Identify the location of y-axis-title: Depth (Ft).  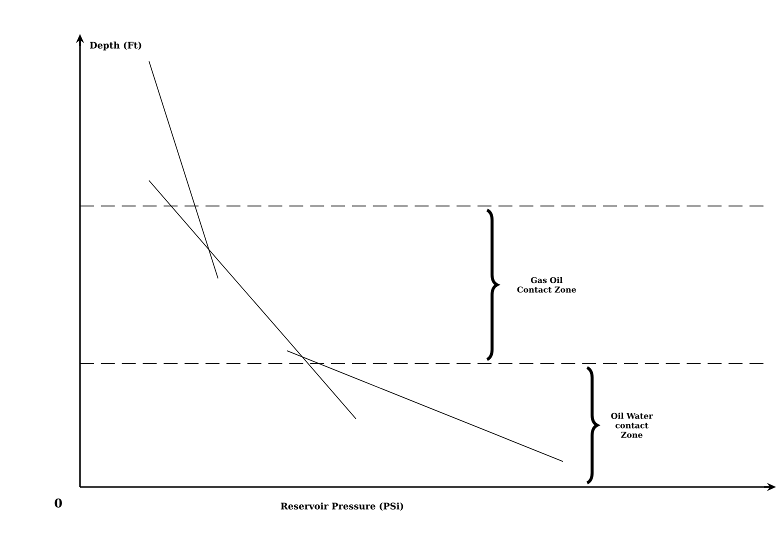
(116, 46).